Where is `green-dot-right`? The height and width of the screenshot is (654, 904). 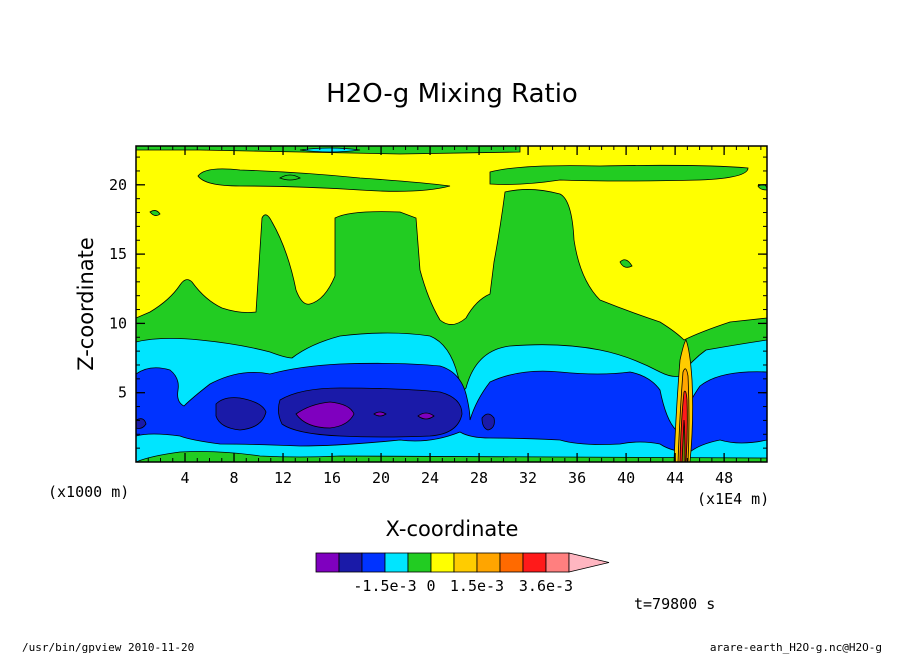 green-dot-right is located at coordinates (626, 263).